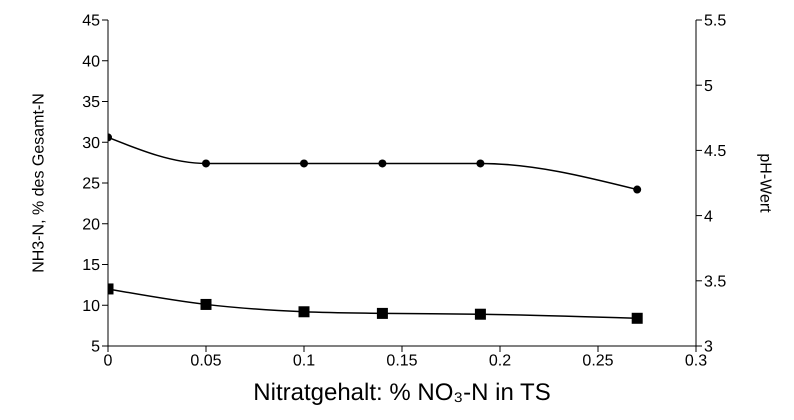 The height and width of the screenshot is (420, 794). Describe the element at coordinates (91, 143) in the screenshot. I see `y-tick-label: 30` at that location.